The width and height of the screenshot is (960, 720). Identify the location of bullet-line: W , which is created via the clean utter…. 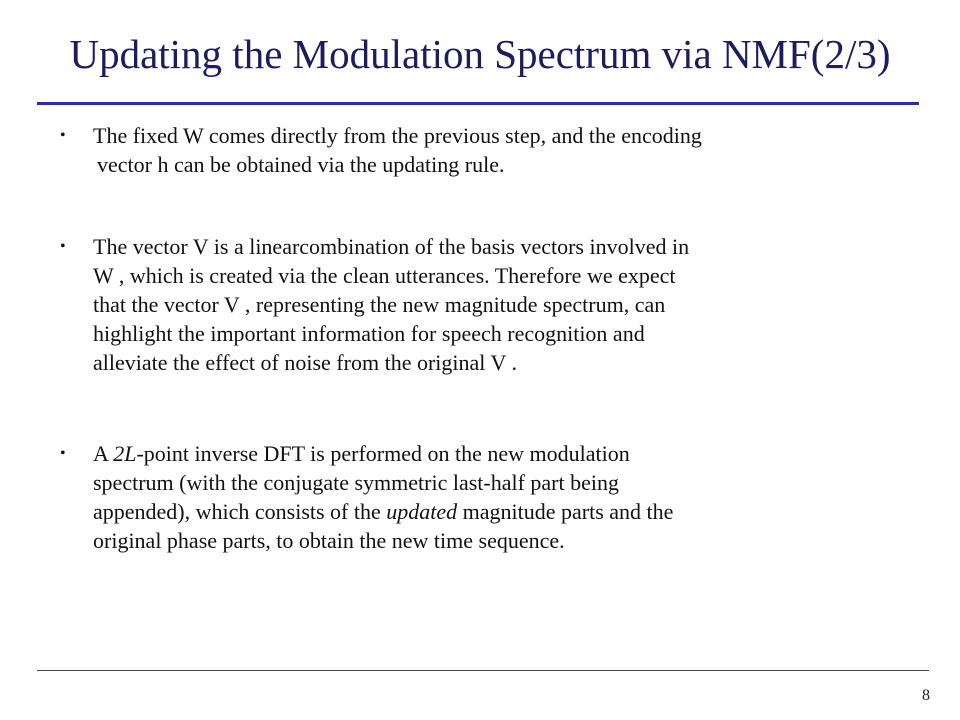
(384, 275).